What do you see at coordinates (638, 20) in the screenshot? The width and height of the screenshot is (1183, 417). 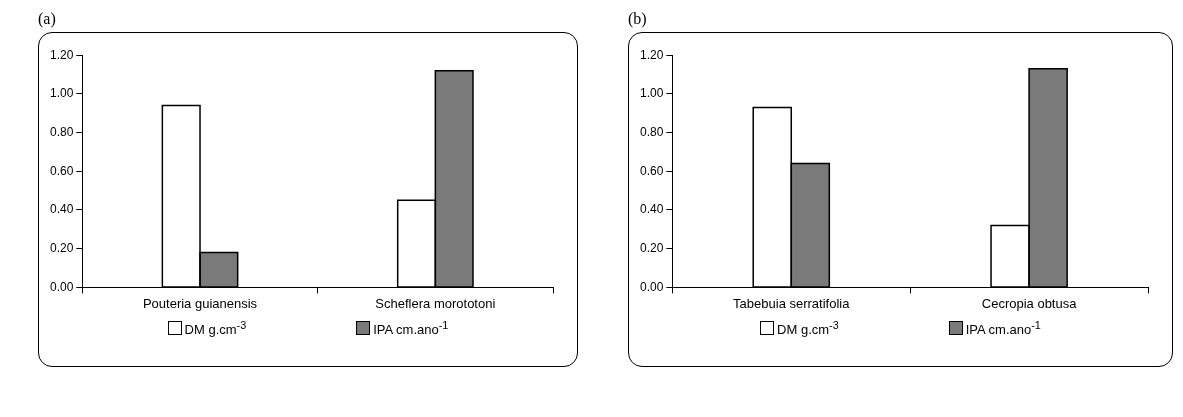 I see `chart-title: (b)` at bounding box center [638, 20].